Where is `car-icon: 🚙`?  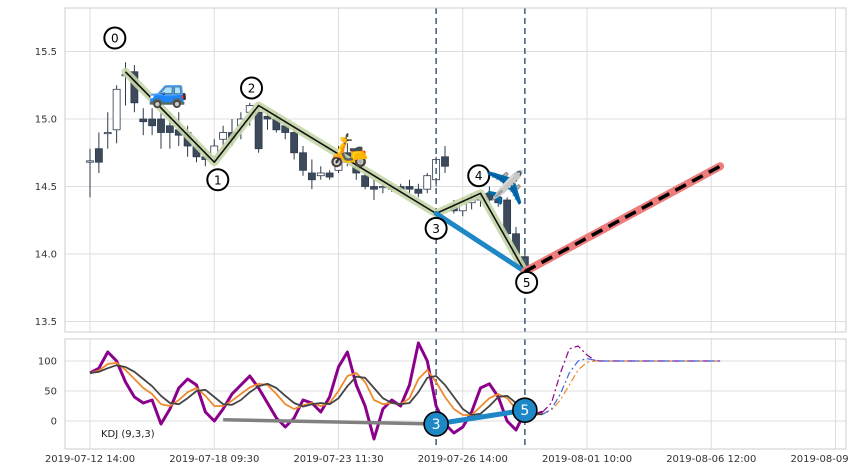 car-icon: 🚙 is located at coordinates (168, 90).